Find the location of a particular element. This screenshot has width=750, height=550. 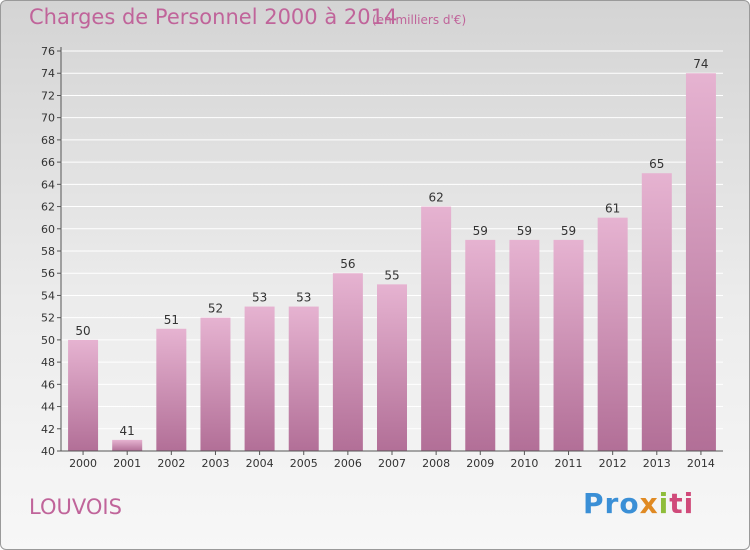

y-tick-label: 60 is located at coordinates (48, 229).